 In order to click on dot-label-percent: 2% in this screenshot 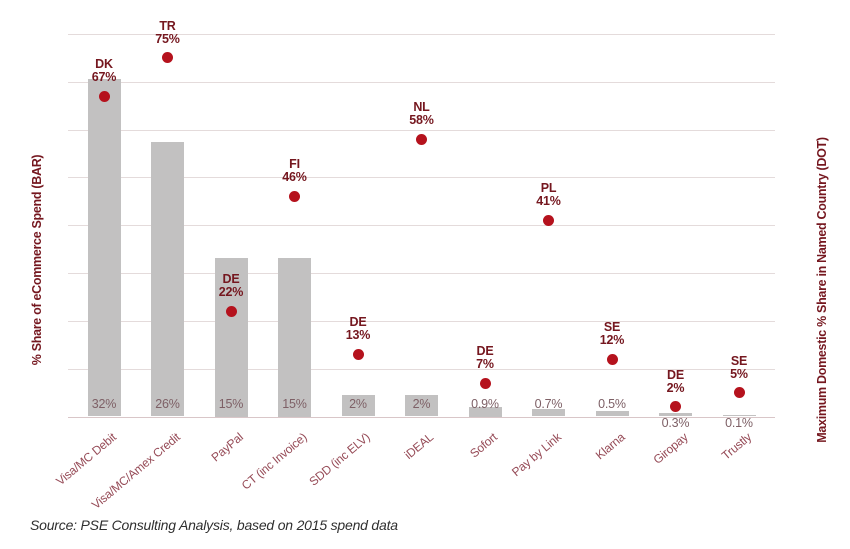, I will do `click(675, 387)`.